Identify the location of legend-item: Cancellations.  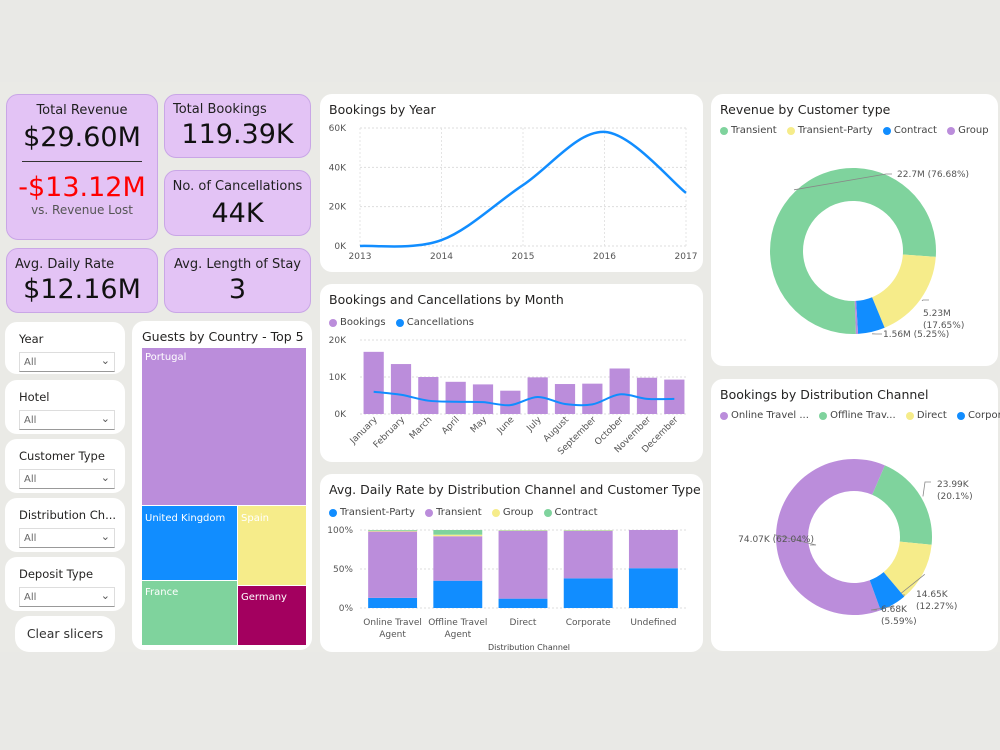
(434, 322).